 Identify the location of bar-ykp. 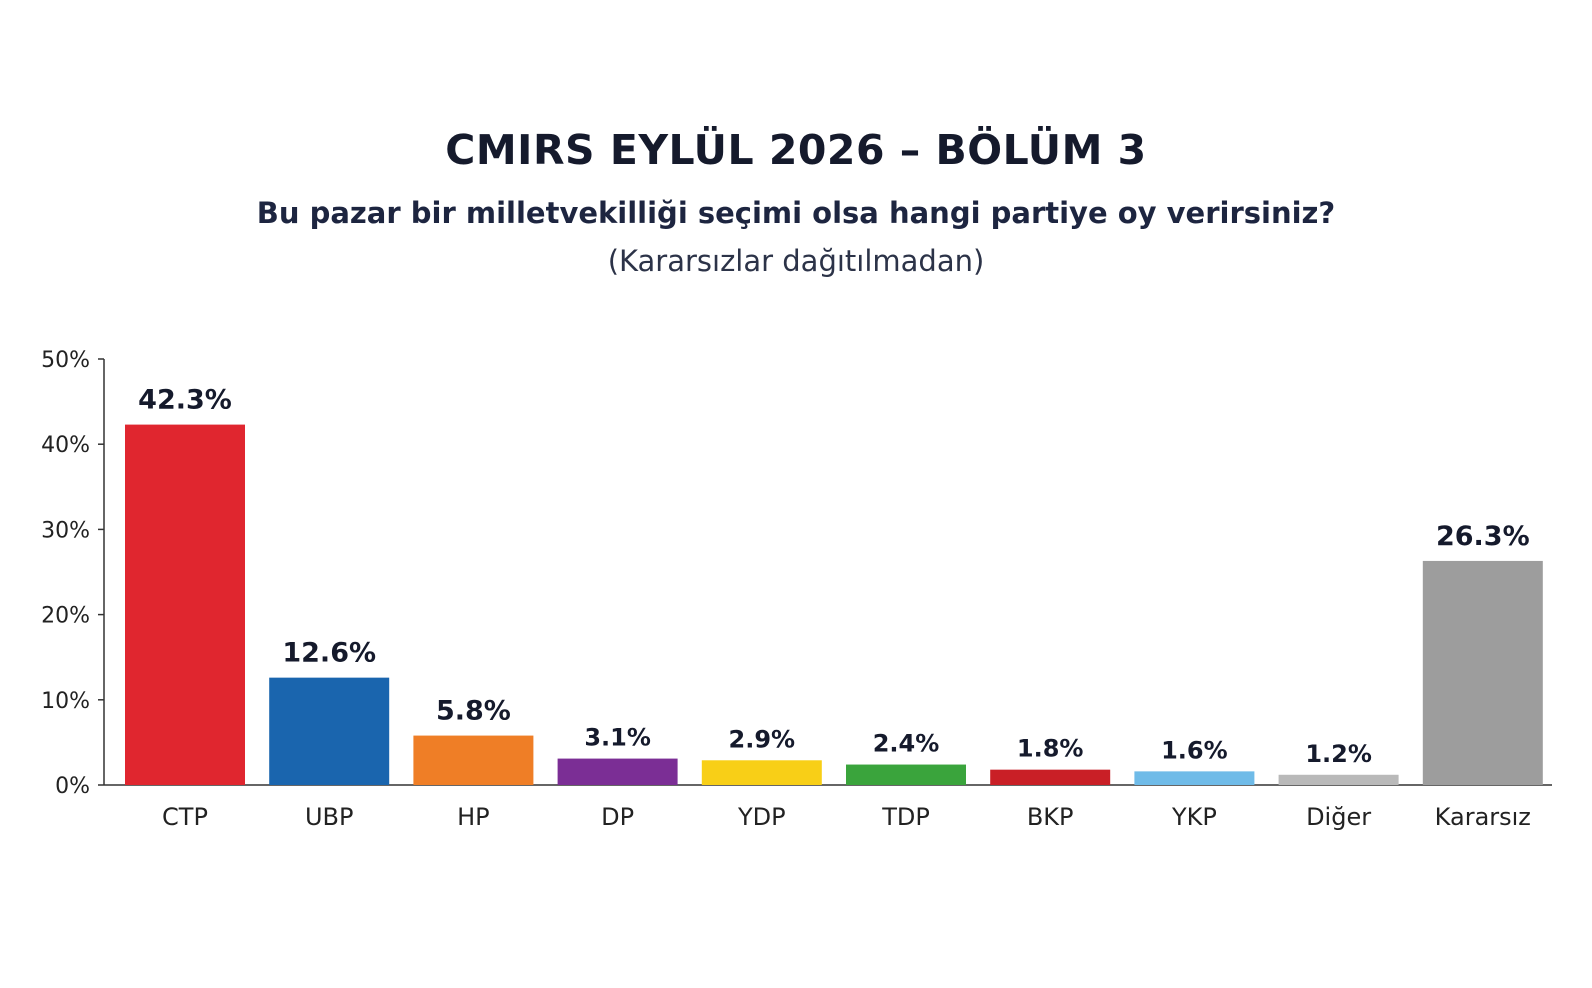
(1194, 778).